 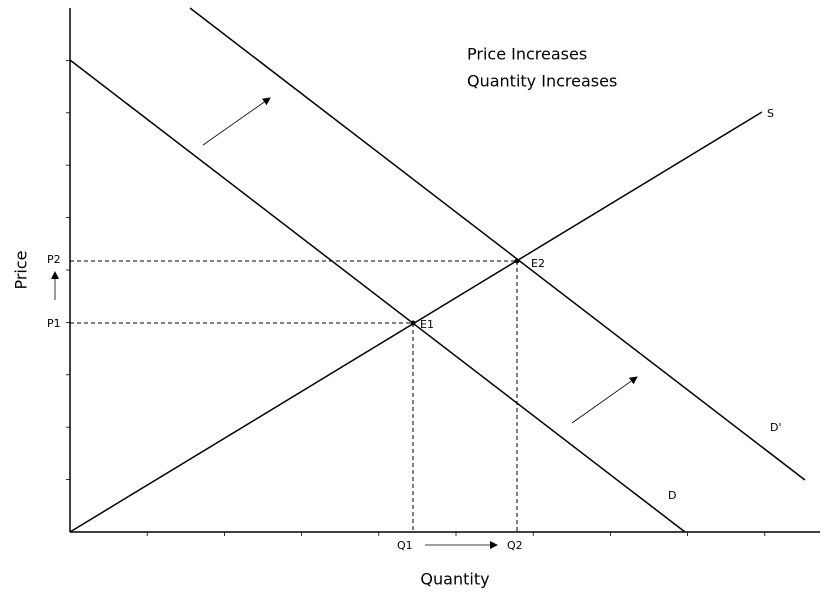 What do you see at coordinates (54, 323) in the screenshot?
I see `price-label: P1` at bounding box center [54, 323].